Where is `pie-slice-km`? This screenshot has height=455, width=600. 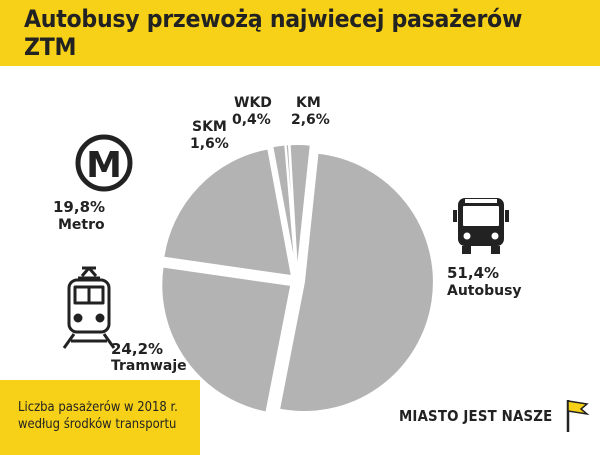
pie-slice-km is located at coordinates (300, 209).